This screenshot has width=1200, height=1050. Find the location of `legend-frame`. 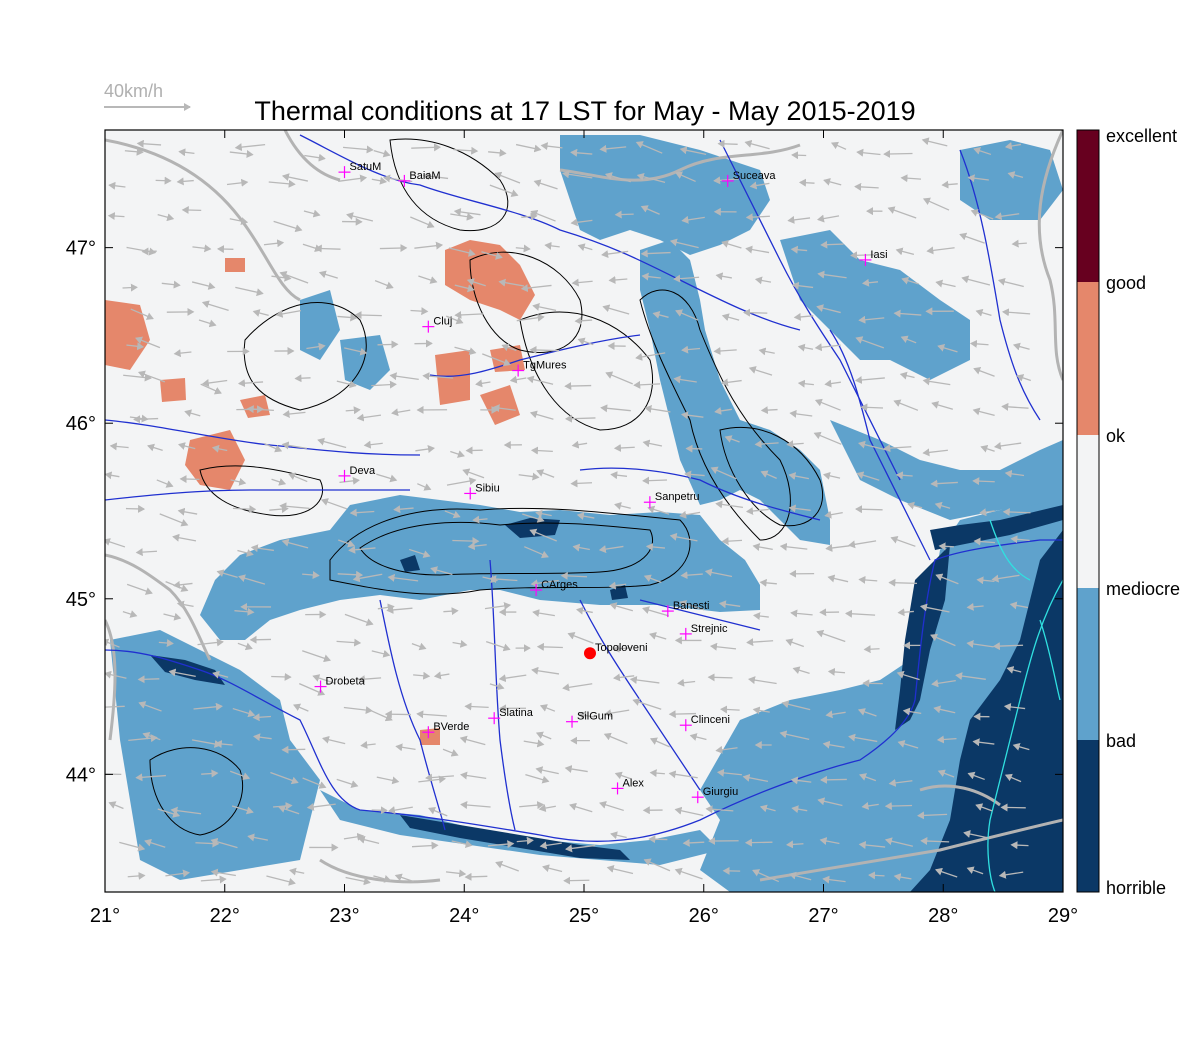

legend-frame is located at coordinates (1088, 511).